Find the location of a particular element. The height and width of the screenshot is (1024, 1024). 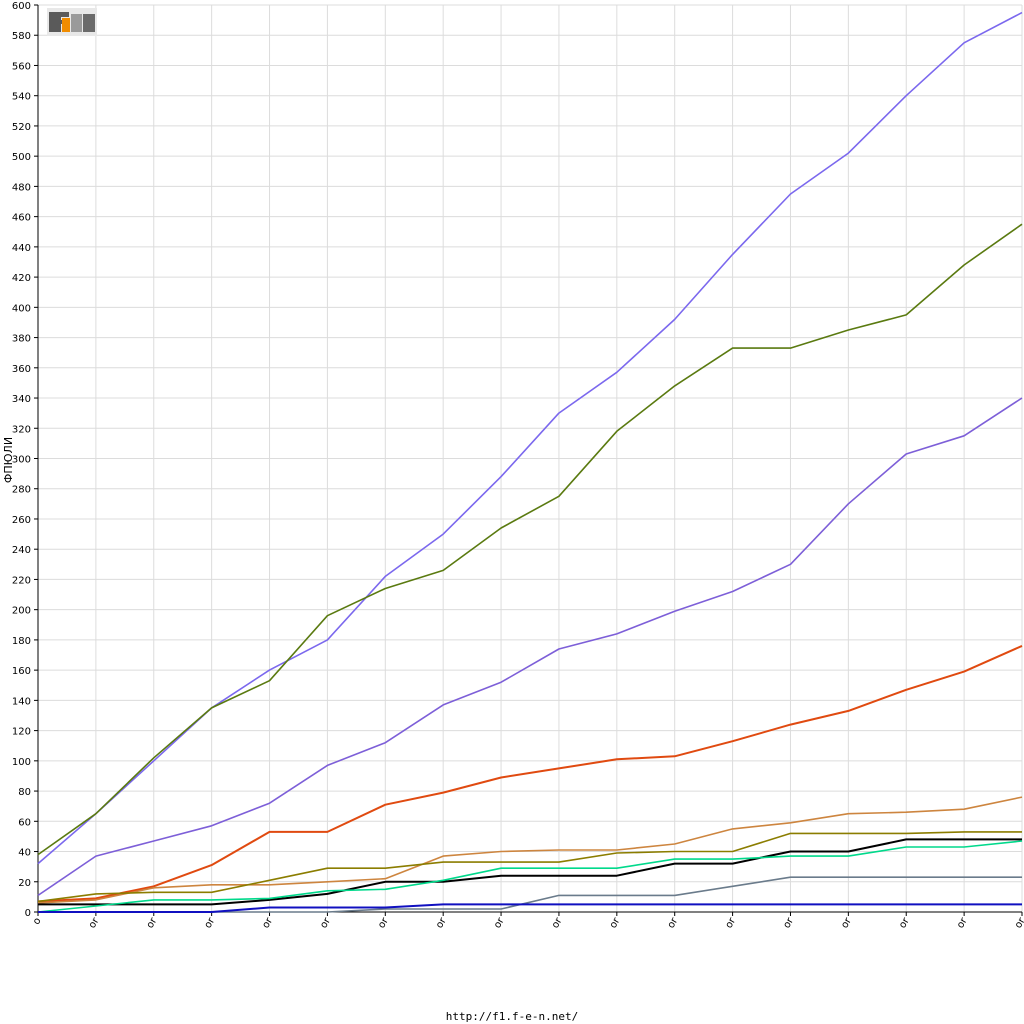

y-tick-label: 320 is located at coordinates (21, 429).